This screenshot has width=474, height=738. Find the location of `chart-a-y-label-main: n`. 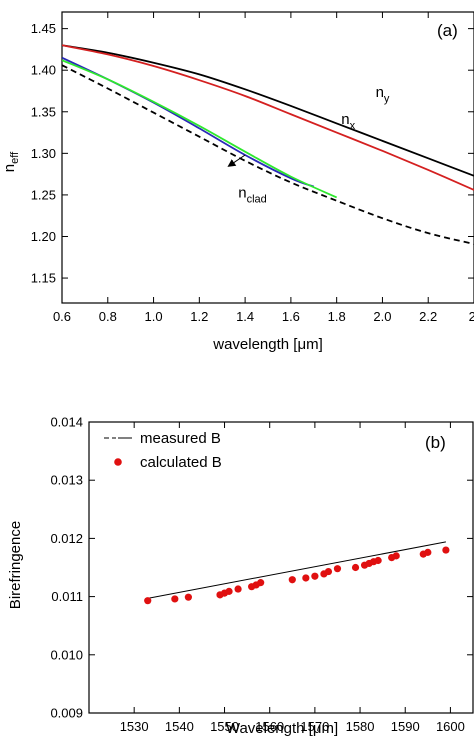

chart-a-y-label-main: n is located at coordinates (9, 168).